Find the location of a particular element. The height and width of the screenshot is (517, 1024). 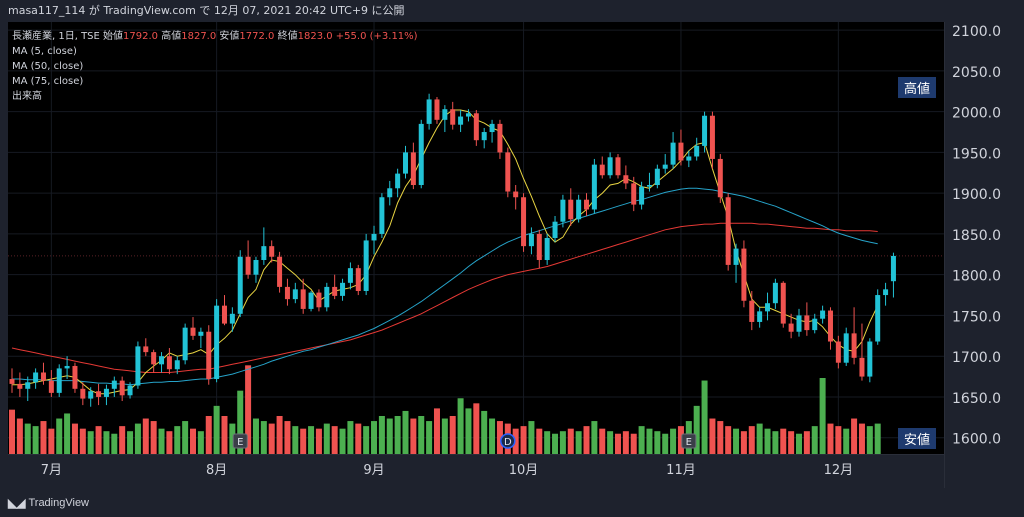

close-value: 1823.0 is located at coordinates (315, 36).